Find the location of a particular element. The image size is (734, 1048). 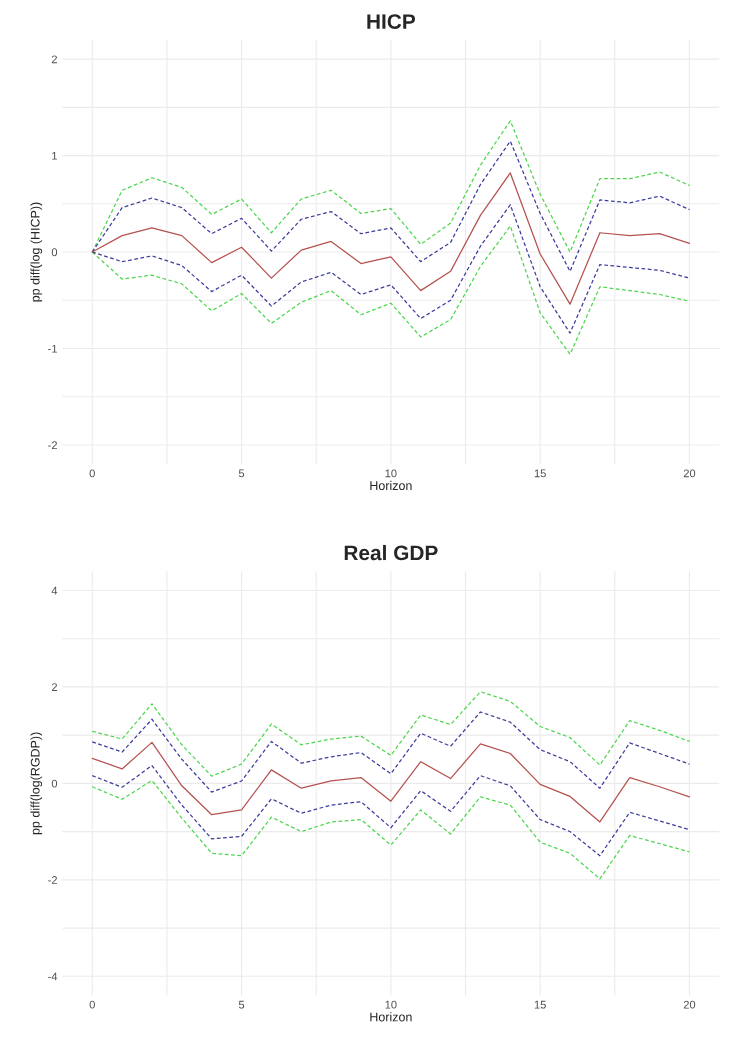

chart-title: Real GDP is located at coordinates (391, 552).